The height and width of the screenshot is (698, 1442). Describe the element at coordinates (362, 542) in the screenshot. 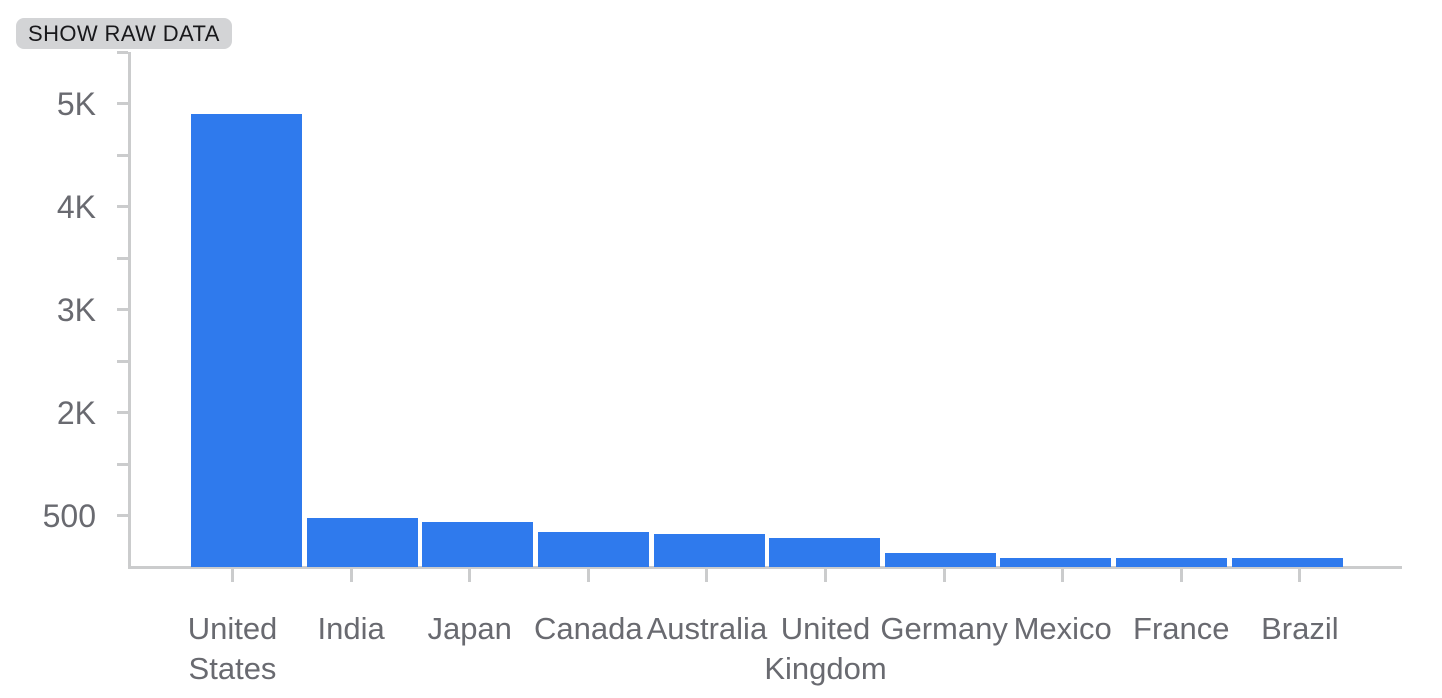

I see `bar-india` at that location.